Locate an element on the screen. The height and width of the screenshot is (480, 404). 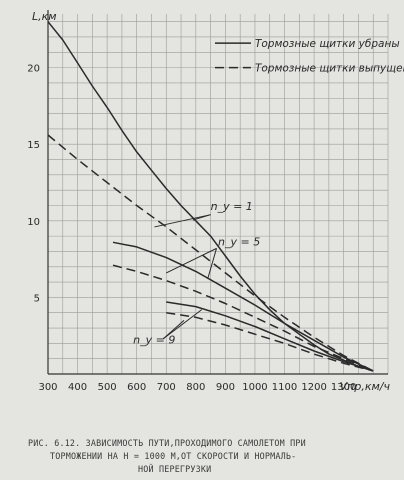
x-tick-label: 700 is located at coordinates (166, 387).